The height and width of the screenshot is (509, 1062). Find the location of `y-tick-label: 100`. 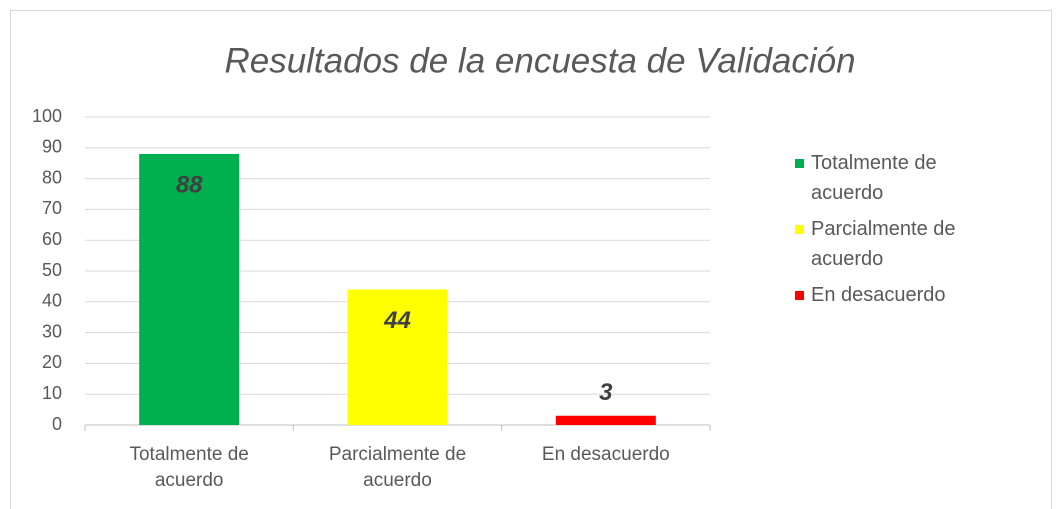

y-tick-label: 100 is located at coordinates (47, 116).